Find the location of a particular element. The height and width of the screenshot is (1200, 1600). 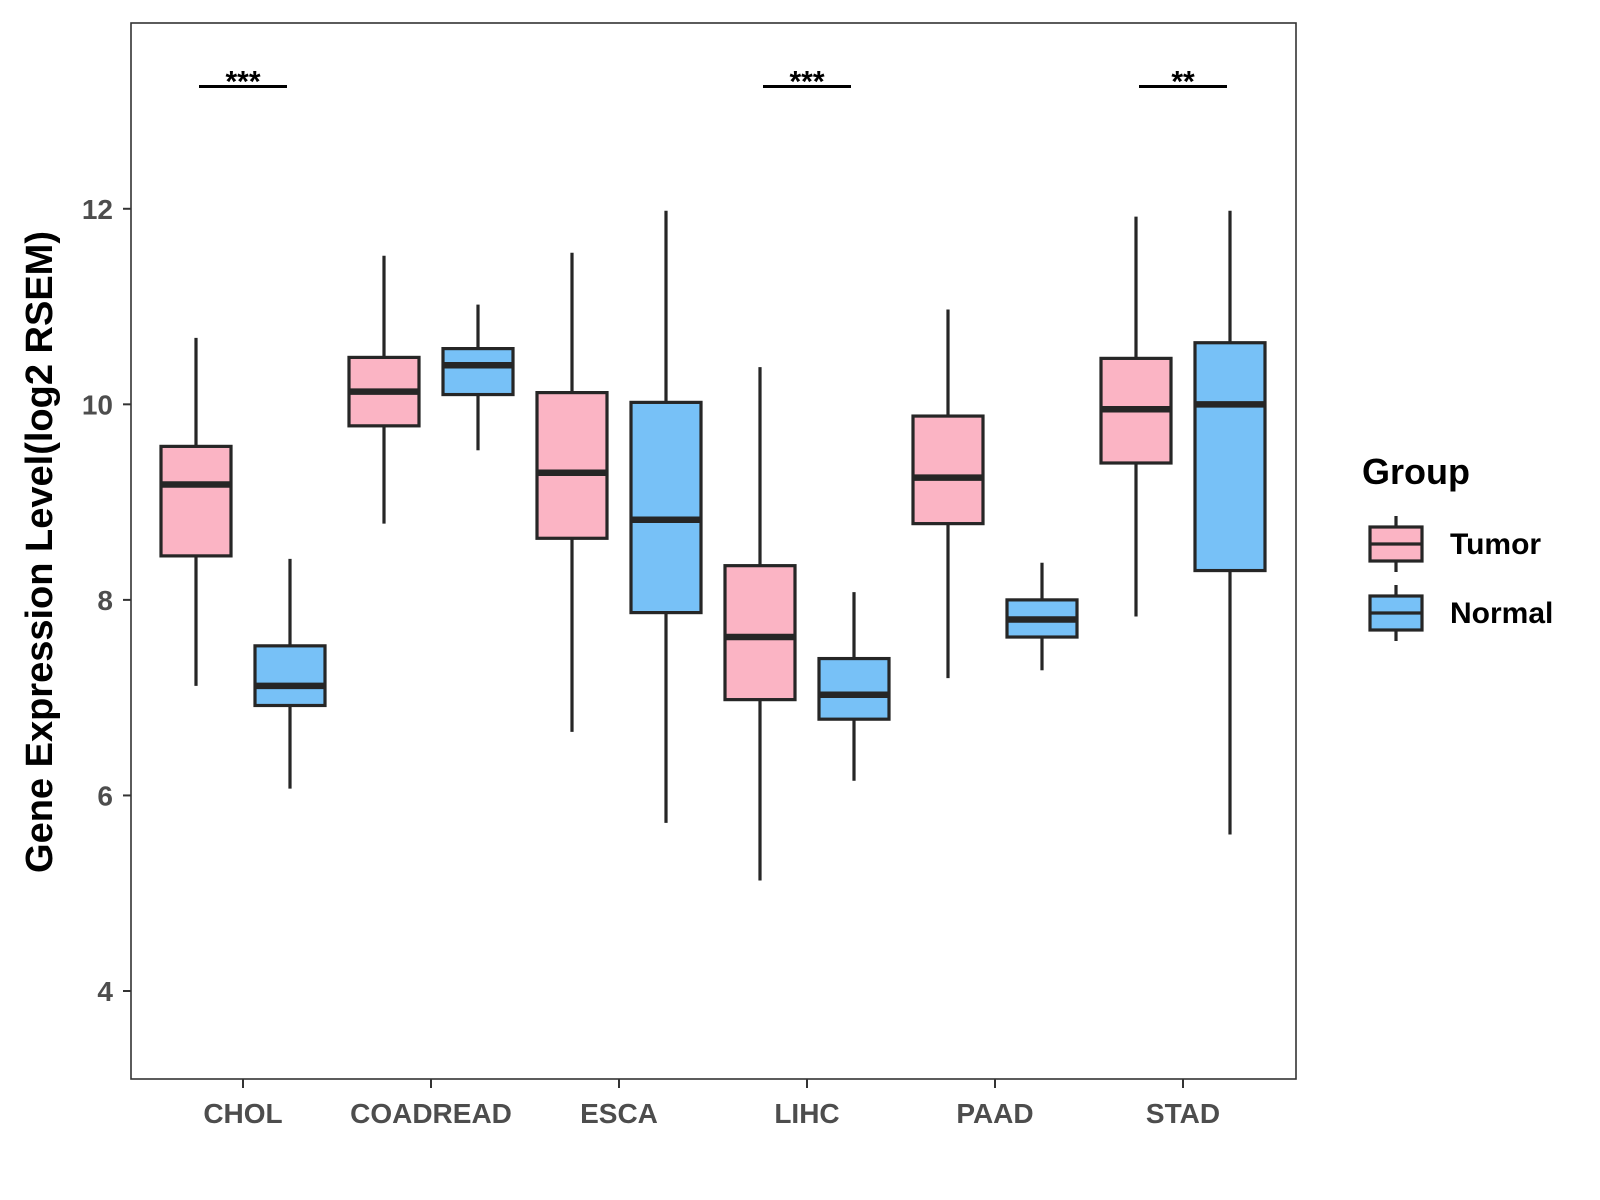

box-paad-tumor is located at coordinates (948, 494).